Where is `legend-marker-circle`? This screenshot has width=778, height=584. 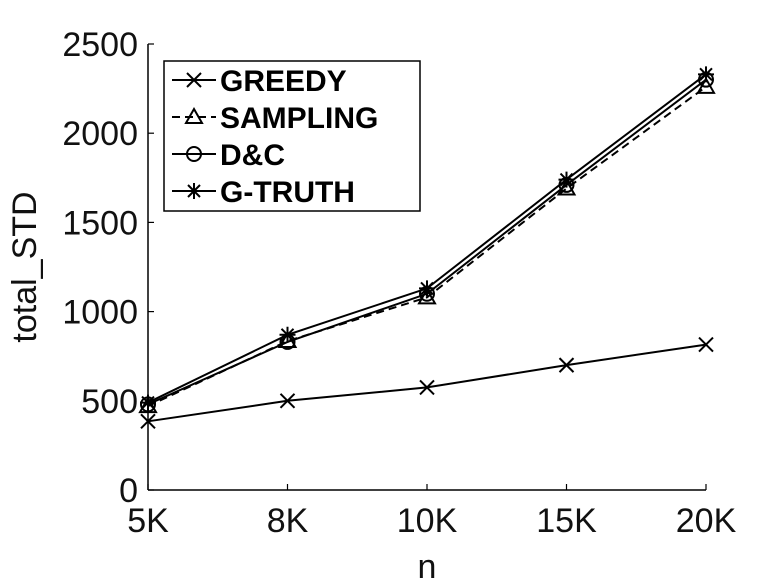 legend-marker-circle is located at coordinates (194, 154).